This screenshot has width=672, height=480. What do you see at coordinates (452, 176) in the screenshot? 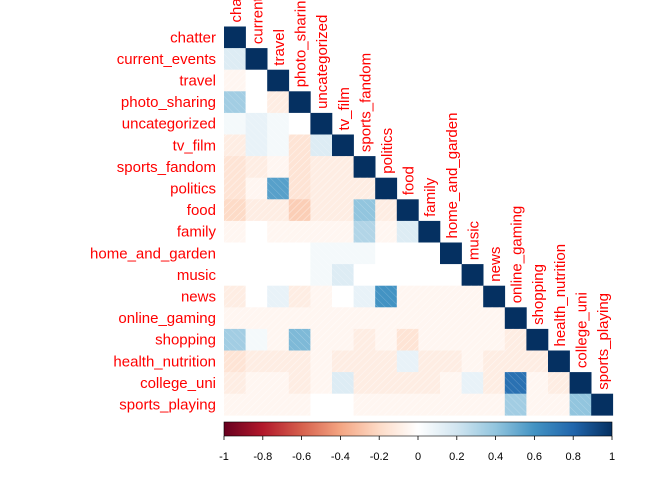
I see `col-label-home_and_garden: home_and_garden` at bounding box center [452, 176].